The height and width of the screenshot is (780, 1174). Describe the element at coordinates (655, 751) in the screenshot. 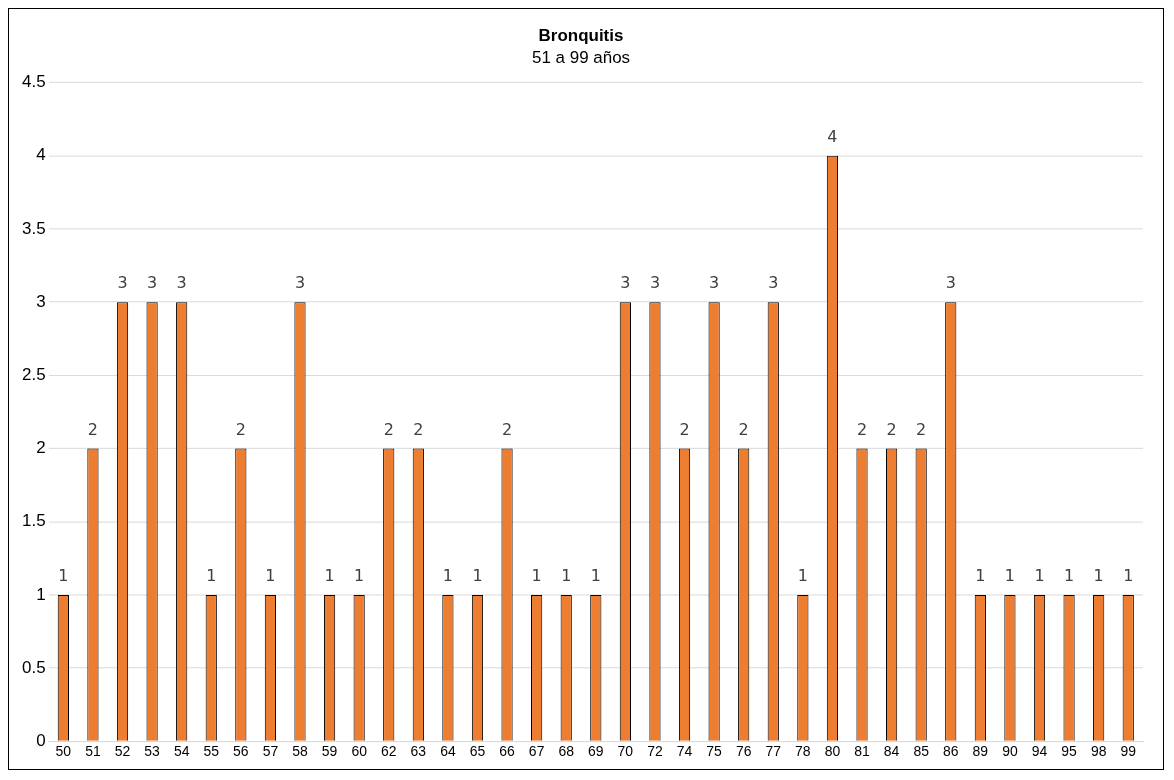

I see `x-tick-label: 72` at that location.